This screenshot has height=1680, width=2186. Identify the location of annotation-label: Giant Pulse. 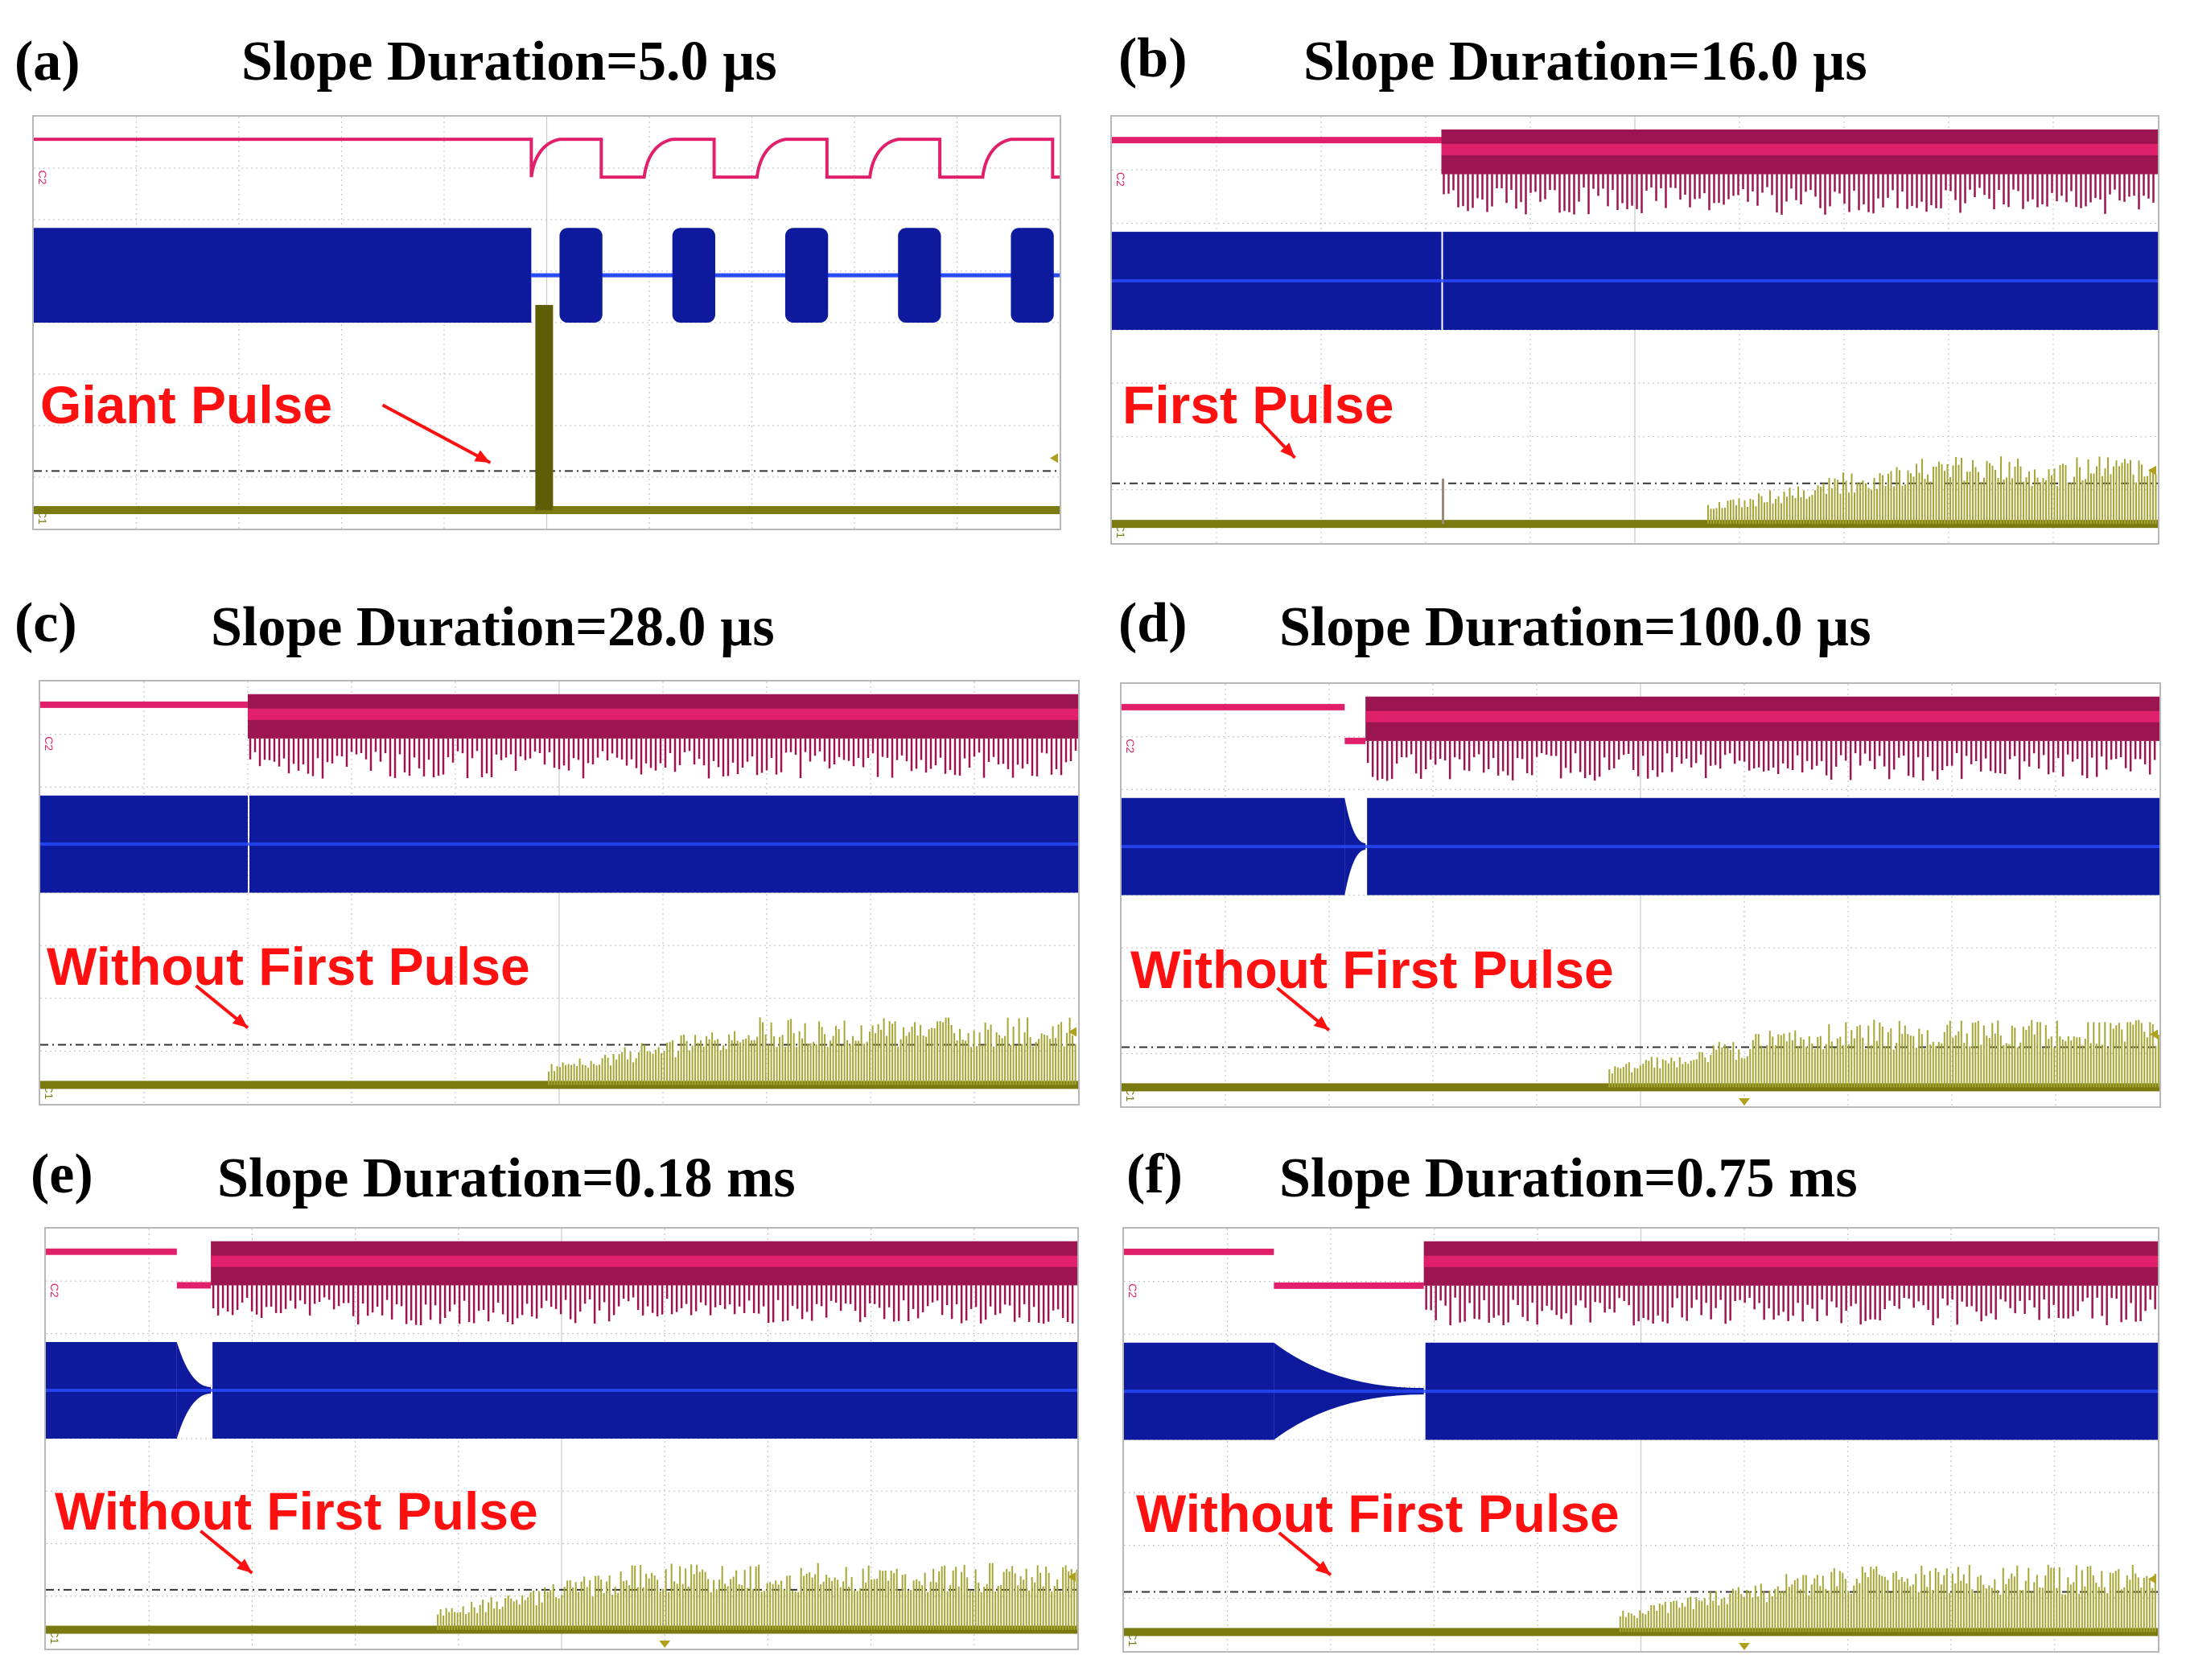
(186, 405).